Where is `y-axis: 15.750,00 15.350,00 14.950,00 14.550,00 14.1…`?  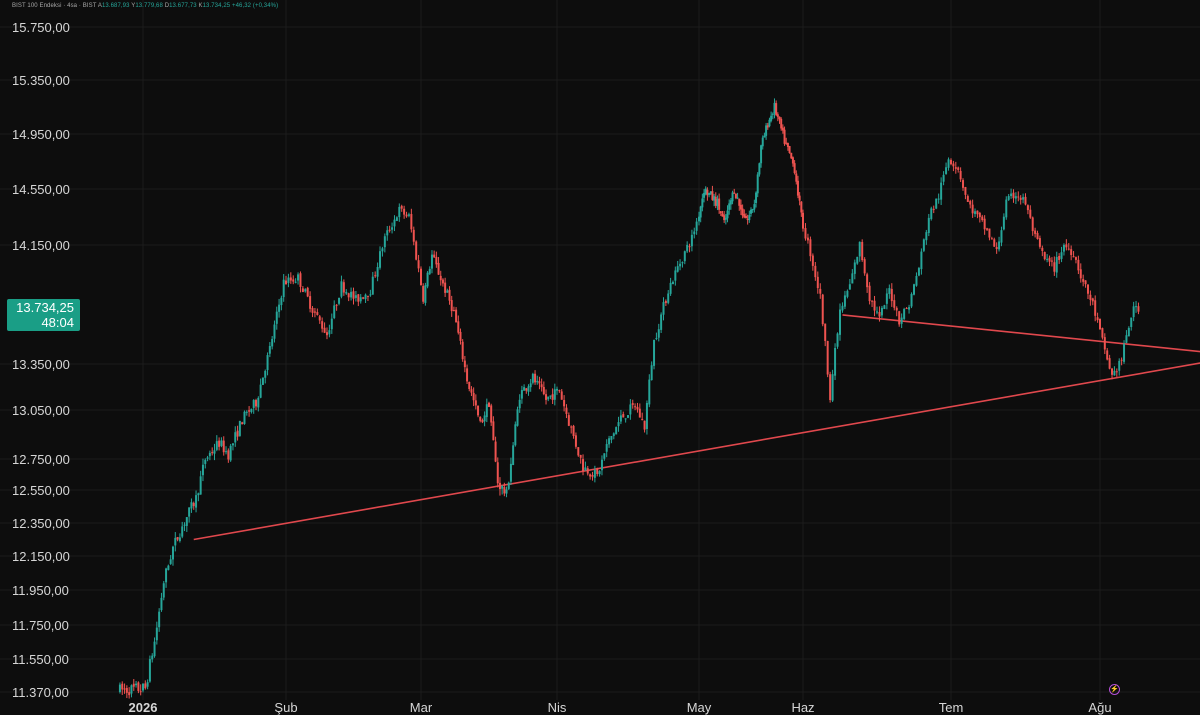
y-axis: 15.750,00 15.350,00 14.950,00 14.550,00 14.1… is located at coordinates (41, 360).